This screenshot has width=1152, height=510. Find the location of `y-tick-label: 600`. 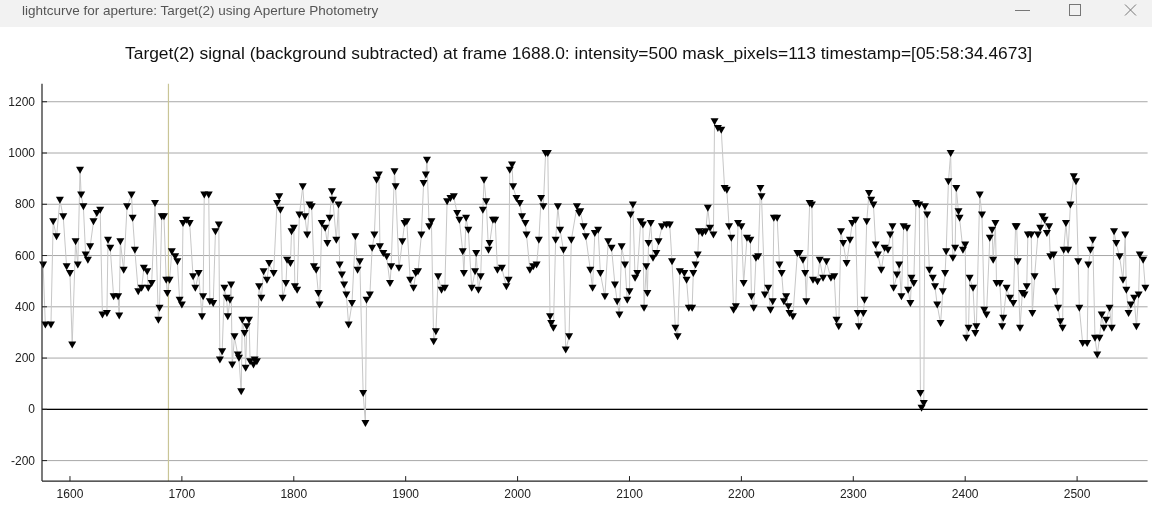

y-tick-label: 600 is located at coordinates (25, 255).